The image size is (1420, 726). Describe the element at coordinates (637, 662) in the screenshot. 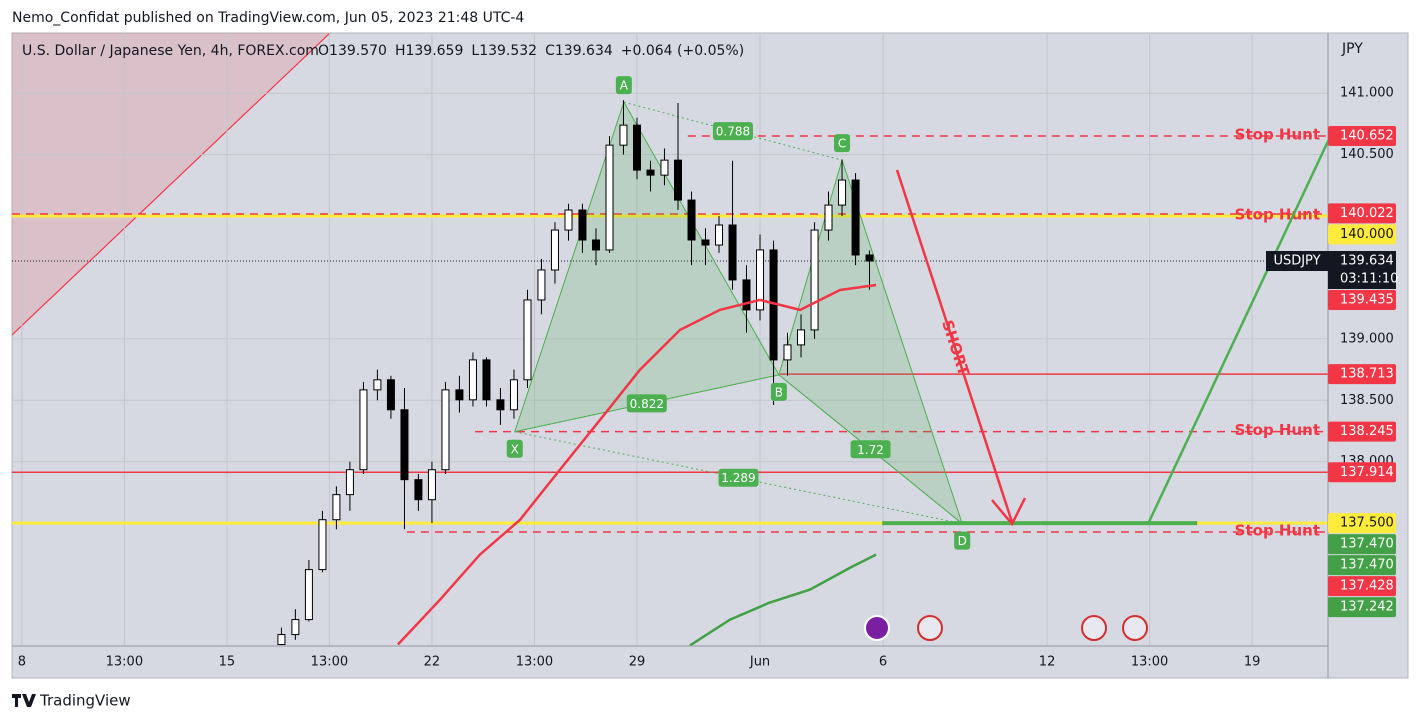

I see `x-tick-label: 29` at that location.